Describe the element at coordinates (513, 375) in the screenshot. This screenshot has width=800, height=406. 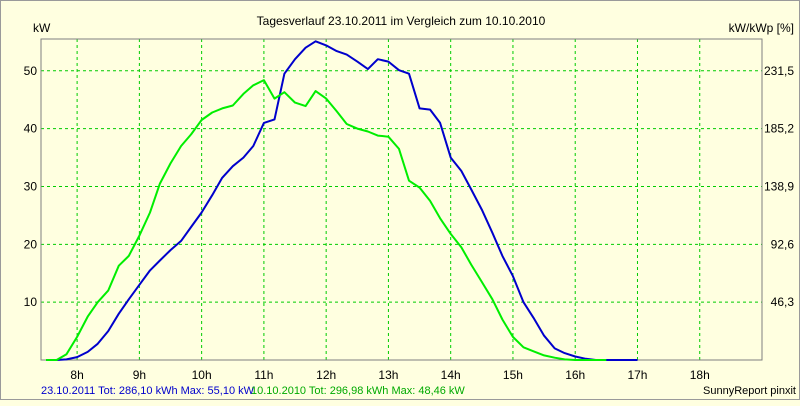
I see `x-tick-label: 15h` at that location.